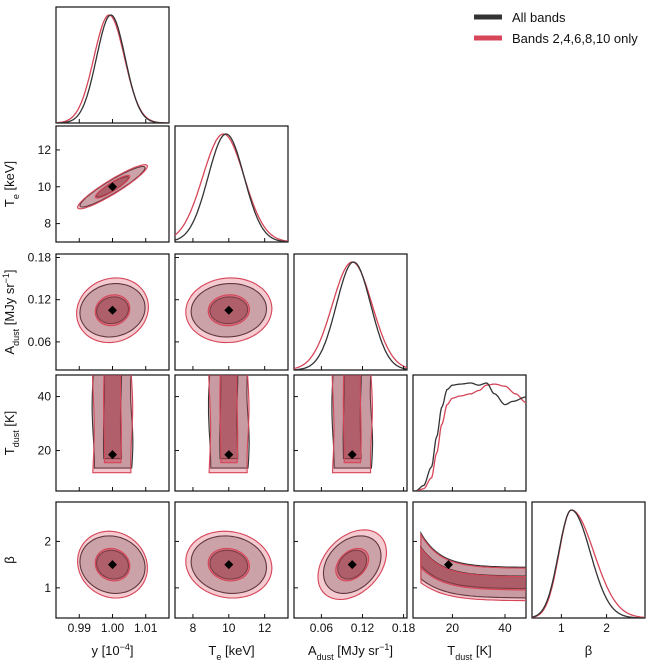 This screenshot has width=665, height=665. What do you see at coordinates (229, 565) in the screenshot?
I see `truth-marker-Te-beta` at bounding box center [229, 565].